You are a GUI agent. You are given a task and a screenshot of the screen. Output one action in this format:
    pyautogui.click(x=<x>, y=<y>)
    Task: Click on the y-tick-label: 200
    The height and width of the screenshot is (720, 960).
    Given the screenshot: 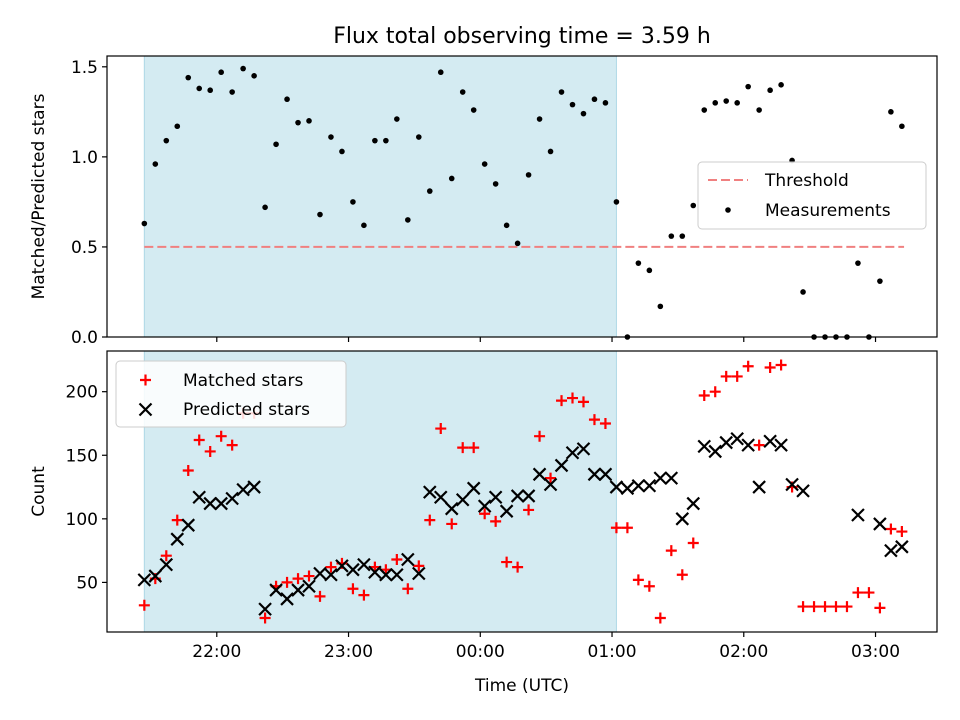 What is the action you would take?
    pyautogui.click(x=82, y=393)
    